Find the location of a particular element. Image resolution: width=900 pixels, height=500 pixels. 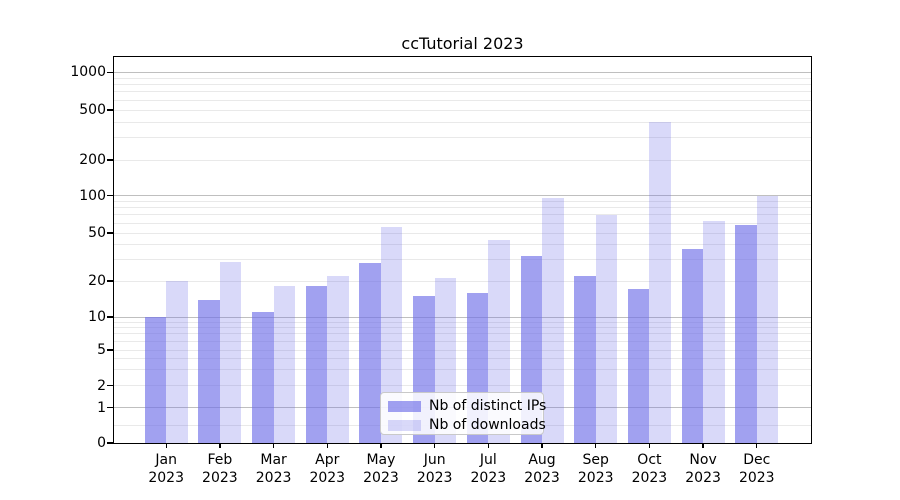

bar-downloads-oct is located at coordinates (660, 282).